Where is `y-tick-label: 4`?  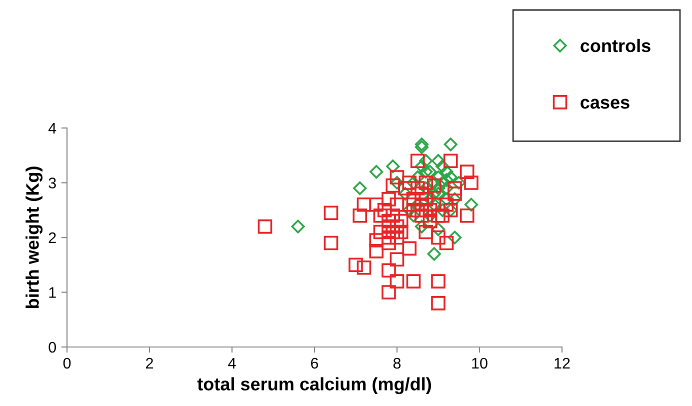
y-tick-label: 4 is located at coordinates (52, 128).